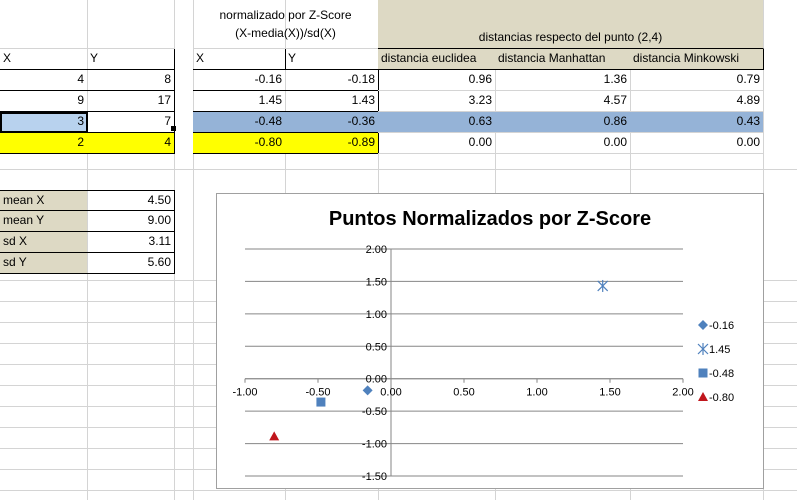 This screenshot has height=500, width=797. What do you see at coordinates (437, 59) in the screenshot?
I see `header-euclid: distancia euclidea` at bounding box center [437, 59].